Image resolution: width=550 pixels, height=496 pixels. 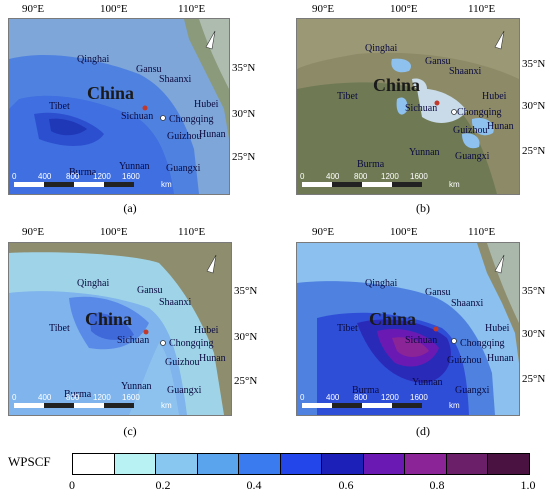 I want to click on label-tibet: Tibet, so click(x=59, y=106).